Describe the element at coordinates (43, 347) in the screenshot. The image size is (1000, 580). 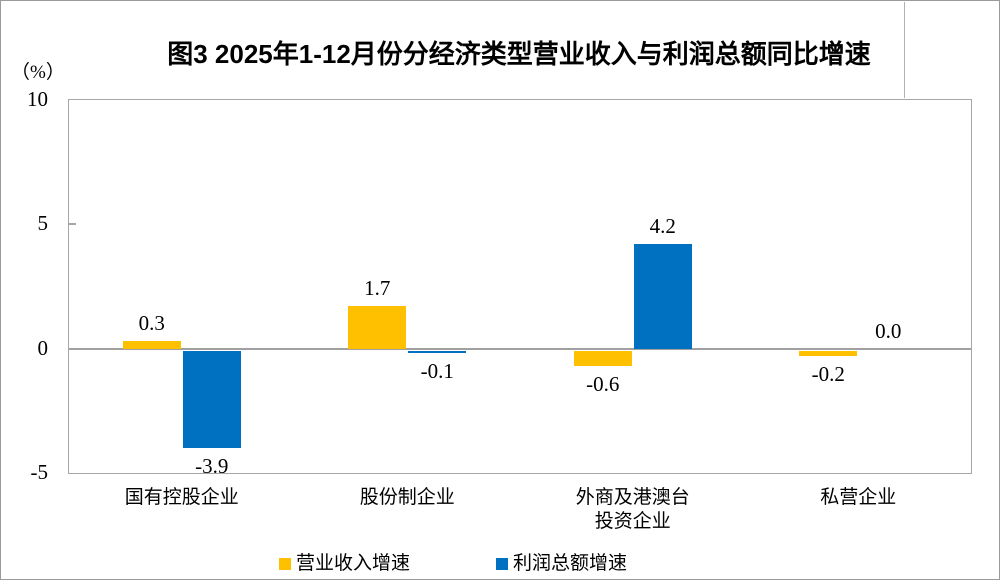
I see `y-tick-label: 0` at that location.